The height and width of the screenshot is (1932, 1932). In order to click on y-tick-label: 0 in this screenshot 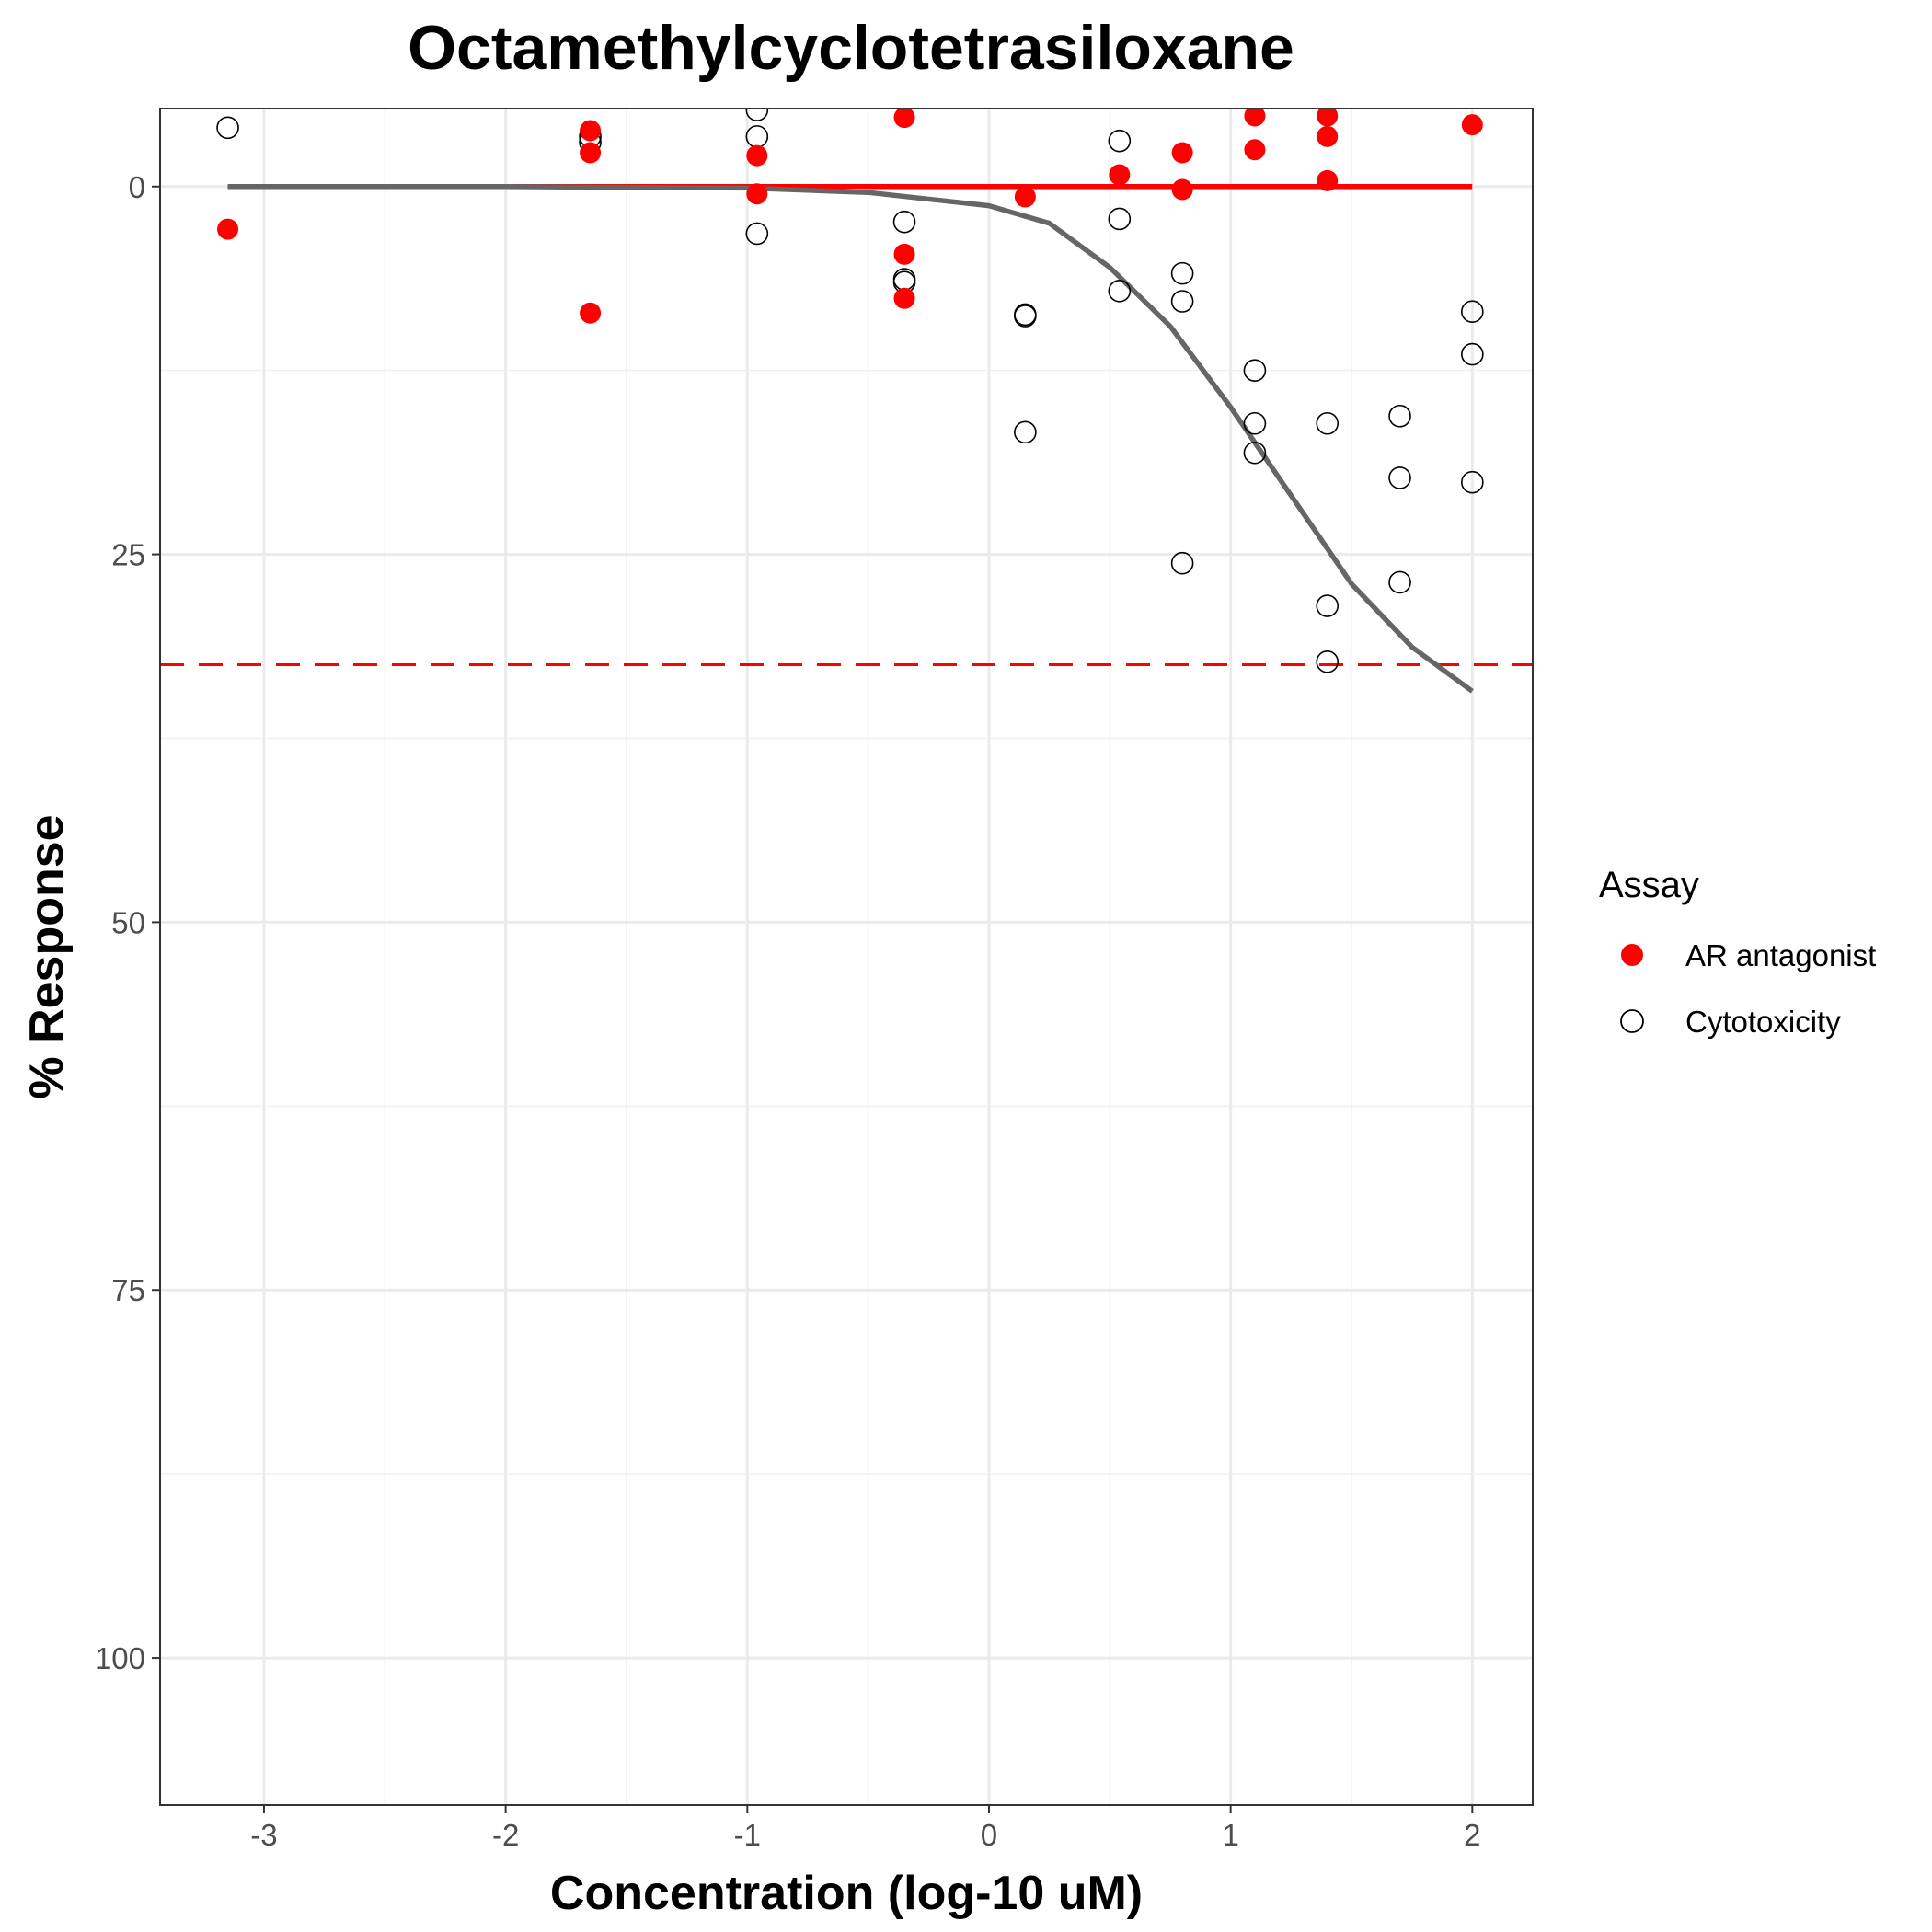, I will do `click(137, 187)`.